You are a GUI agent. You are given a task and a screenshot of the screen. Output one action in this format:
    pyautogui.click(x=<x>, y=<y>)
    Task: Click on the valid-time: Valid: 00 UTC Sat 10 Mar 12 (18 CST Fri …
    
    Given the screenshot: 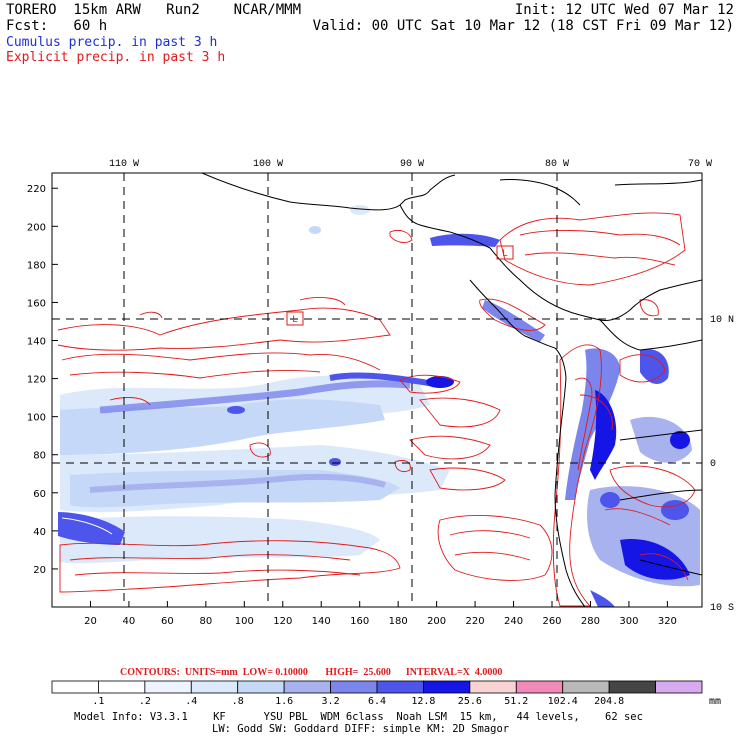 What is the action you would take?
    pyautogui.click(x=523, y=26)
    